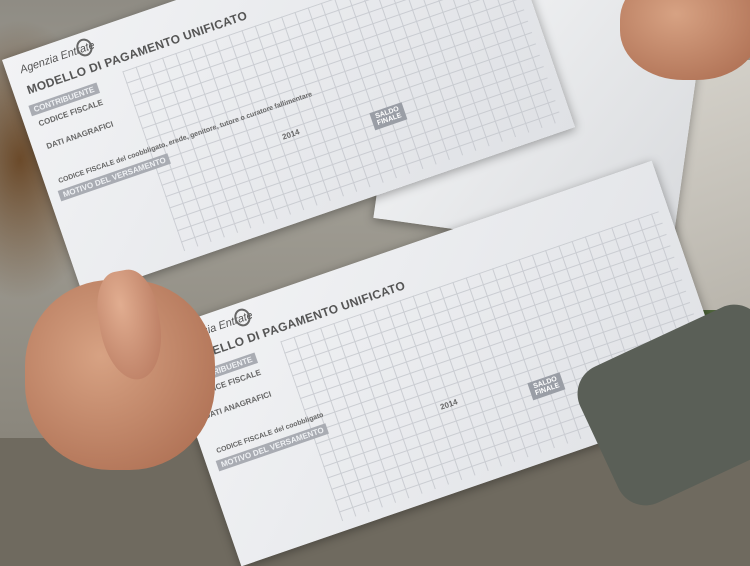  I want to click on right-hand, so click(685, 40).